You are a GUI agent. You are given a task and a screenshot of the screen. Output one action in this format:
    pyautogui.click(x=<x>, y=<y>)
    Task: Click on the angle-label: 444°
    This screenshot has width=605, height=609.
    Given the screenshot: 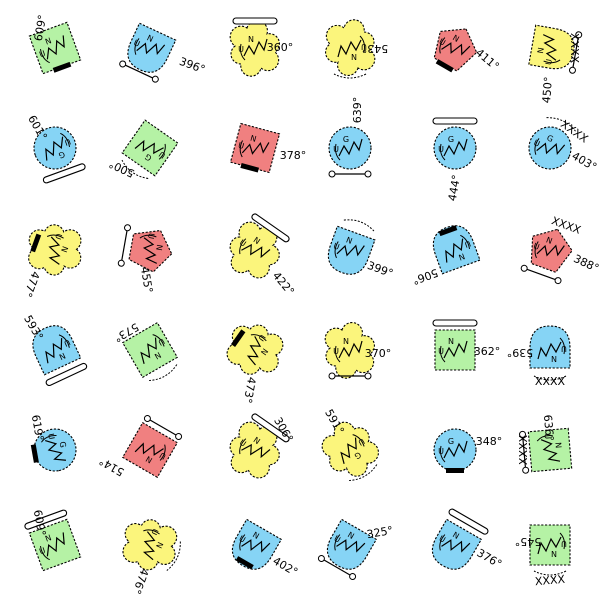 What is the action you would take?
    pyautogui.click(x=454, y=188)
    